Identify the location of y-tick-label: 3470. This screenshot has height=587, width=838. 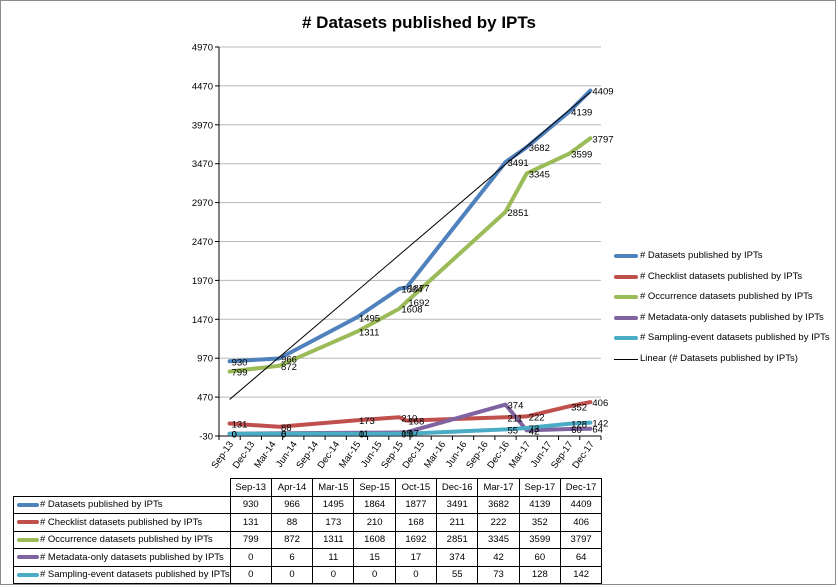
(202, 164).